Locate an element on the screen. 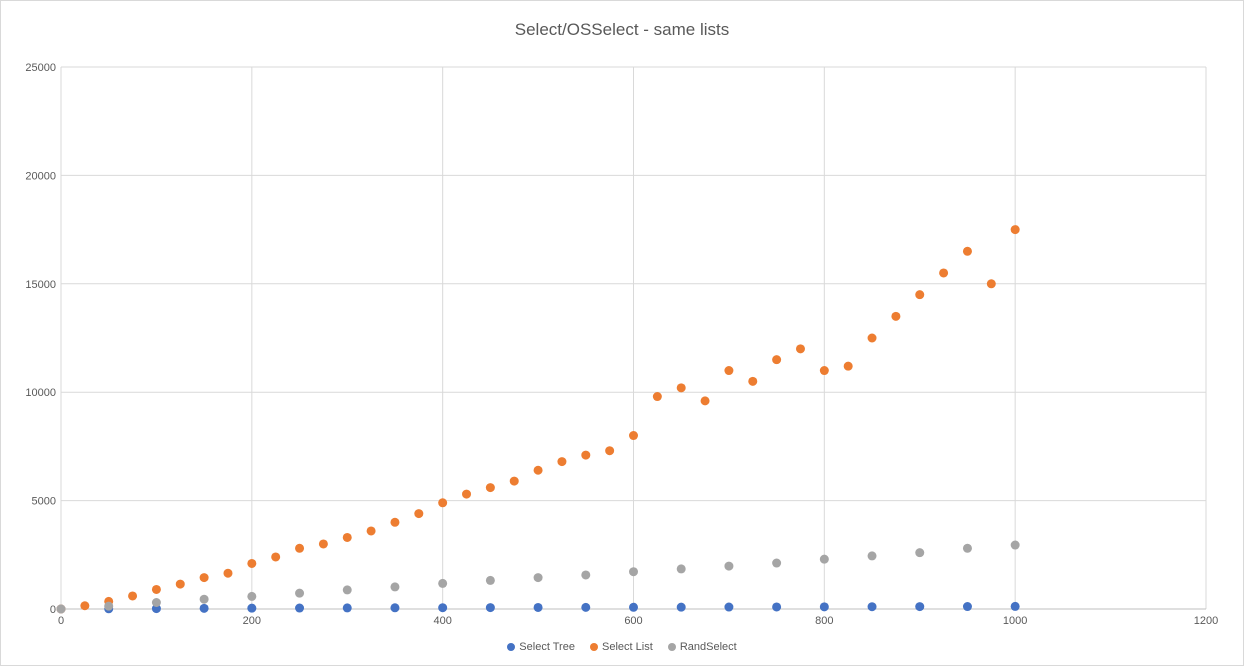 Image resolution: width=1244 pixels, height=666 pixels. legend-item-select-list: Select List is located at coordinates (621, 647).